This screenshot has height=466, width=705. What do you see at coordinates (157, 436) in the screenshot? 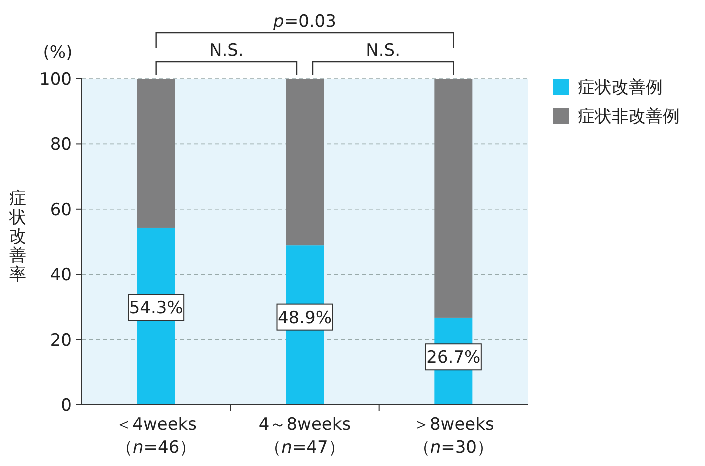
I see `x-tick-label: ＜4weeks （n=46）` at bounding box center [157, 436].